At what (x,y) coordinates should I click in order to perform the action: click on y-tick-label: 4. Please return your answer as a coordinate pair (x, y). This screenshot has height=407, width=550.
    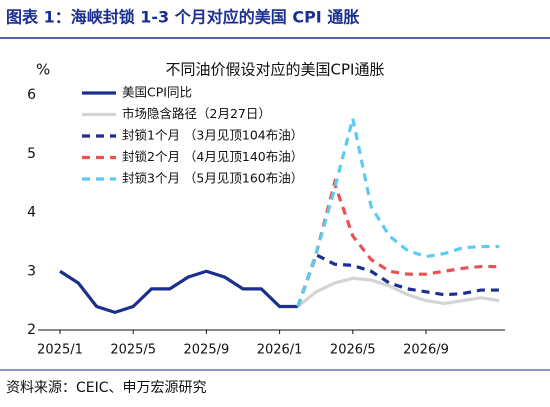
    Looking at the image, I should click on (31, 213).